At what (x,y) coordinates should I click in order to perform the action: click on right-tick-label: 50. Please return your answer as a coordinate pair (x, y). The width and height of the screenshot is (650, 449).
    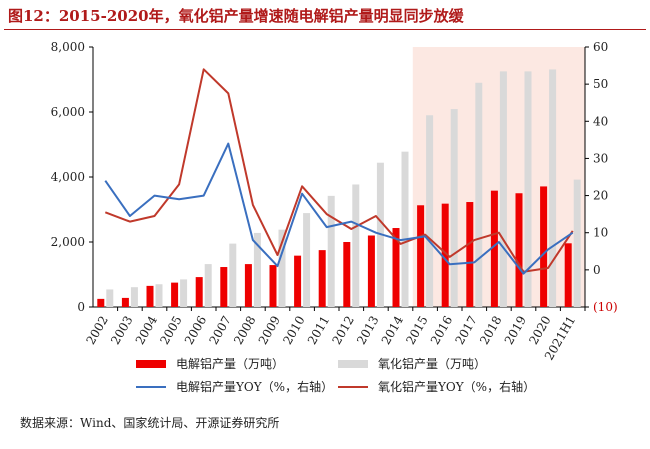
    Looking at the image, I should click on (600, 84).